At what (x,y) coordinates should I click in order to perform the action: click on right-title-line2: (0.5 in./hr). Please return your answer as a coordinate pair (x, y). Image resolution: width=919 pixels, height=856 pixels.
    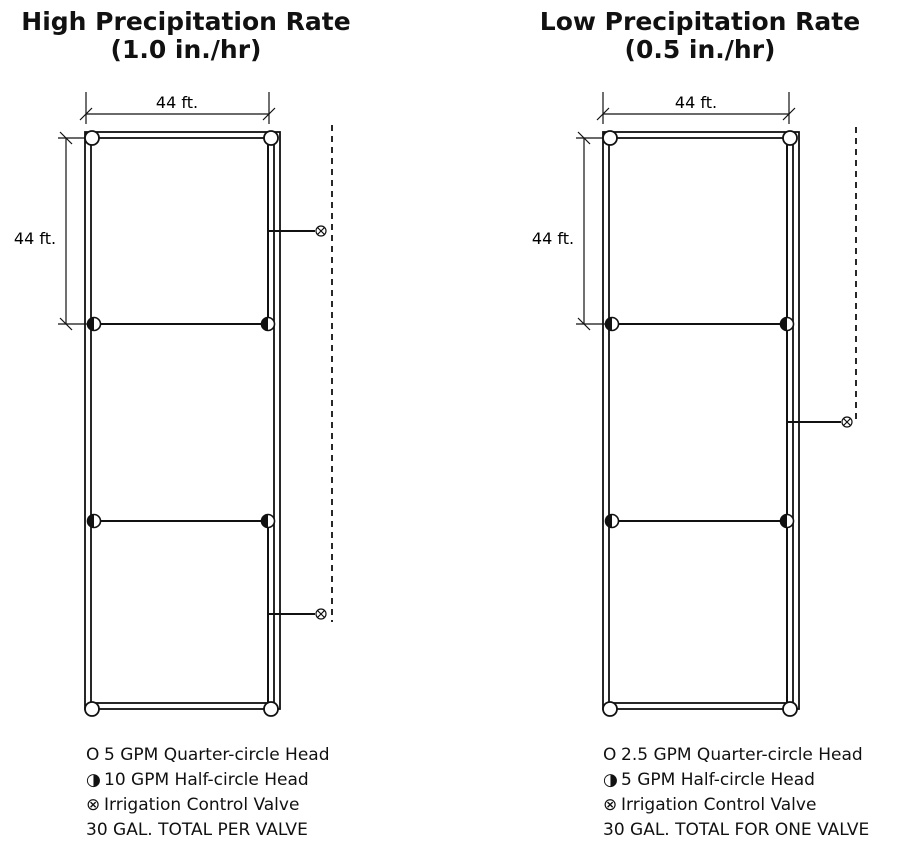
    Looking at the image, I should click on (700, 49).